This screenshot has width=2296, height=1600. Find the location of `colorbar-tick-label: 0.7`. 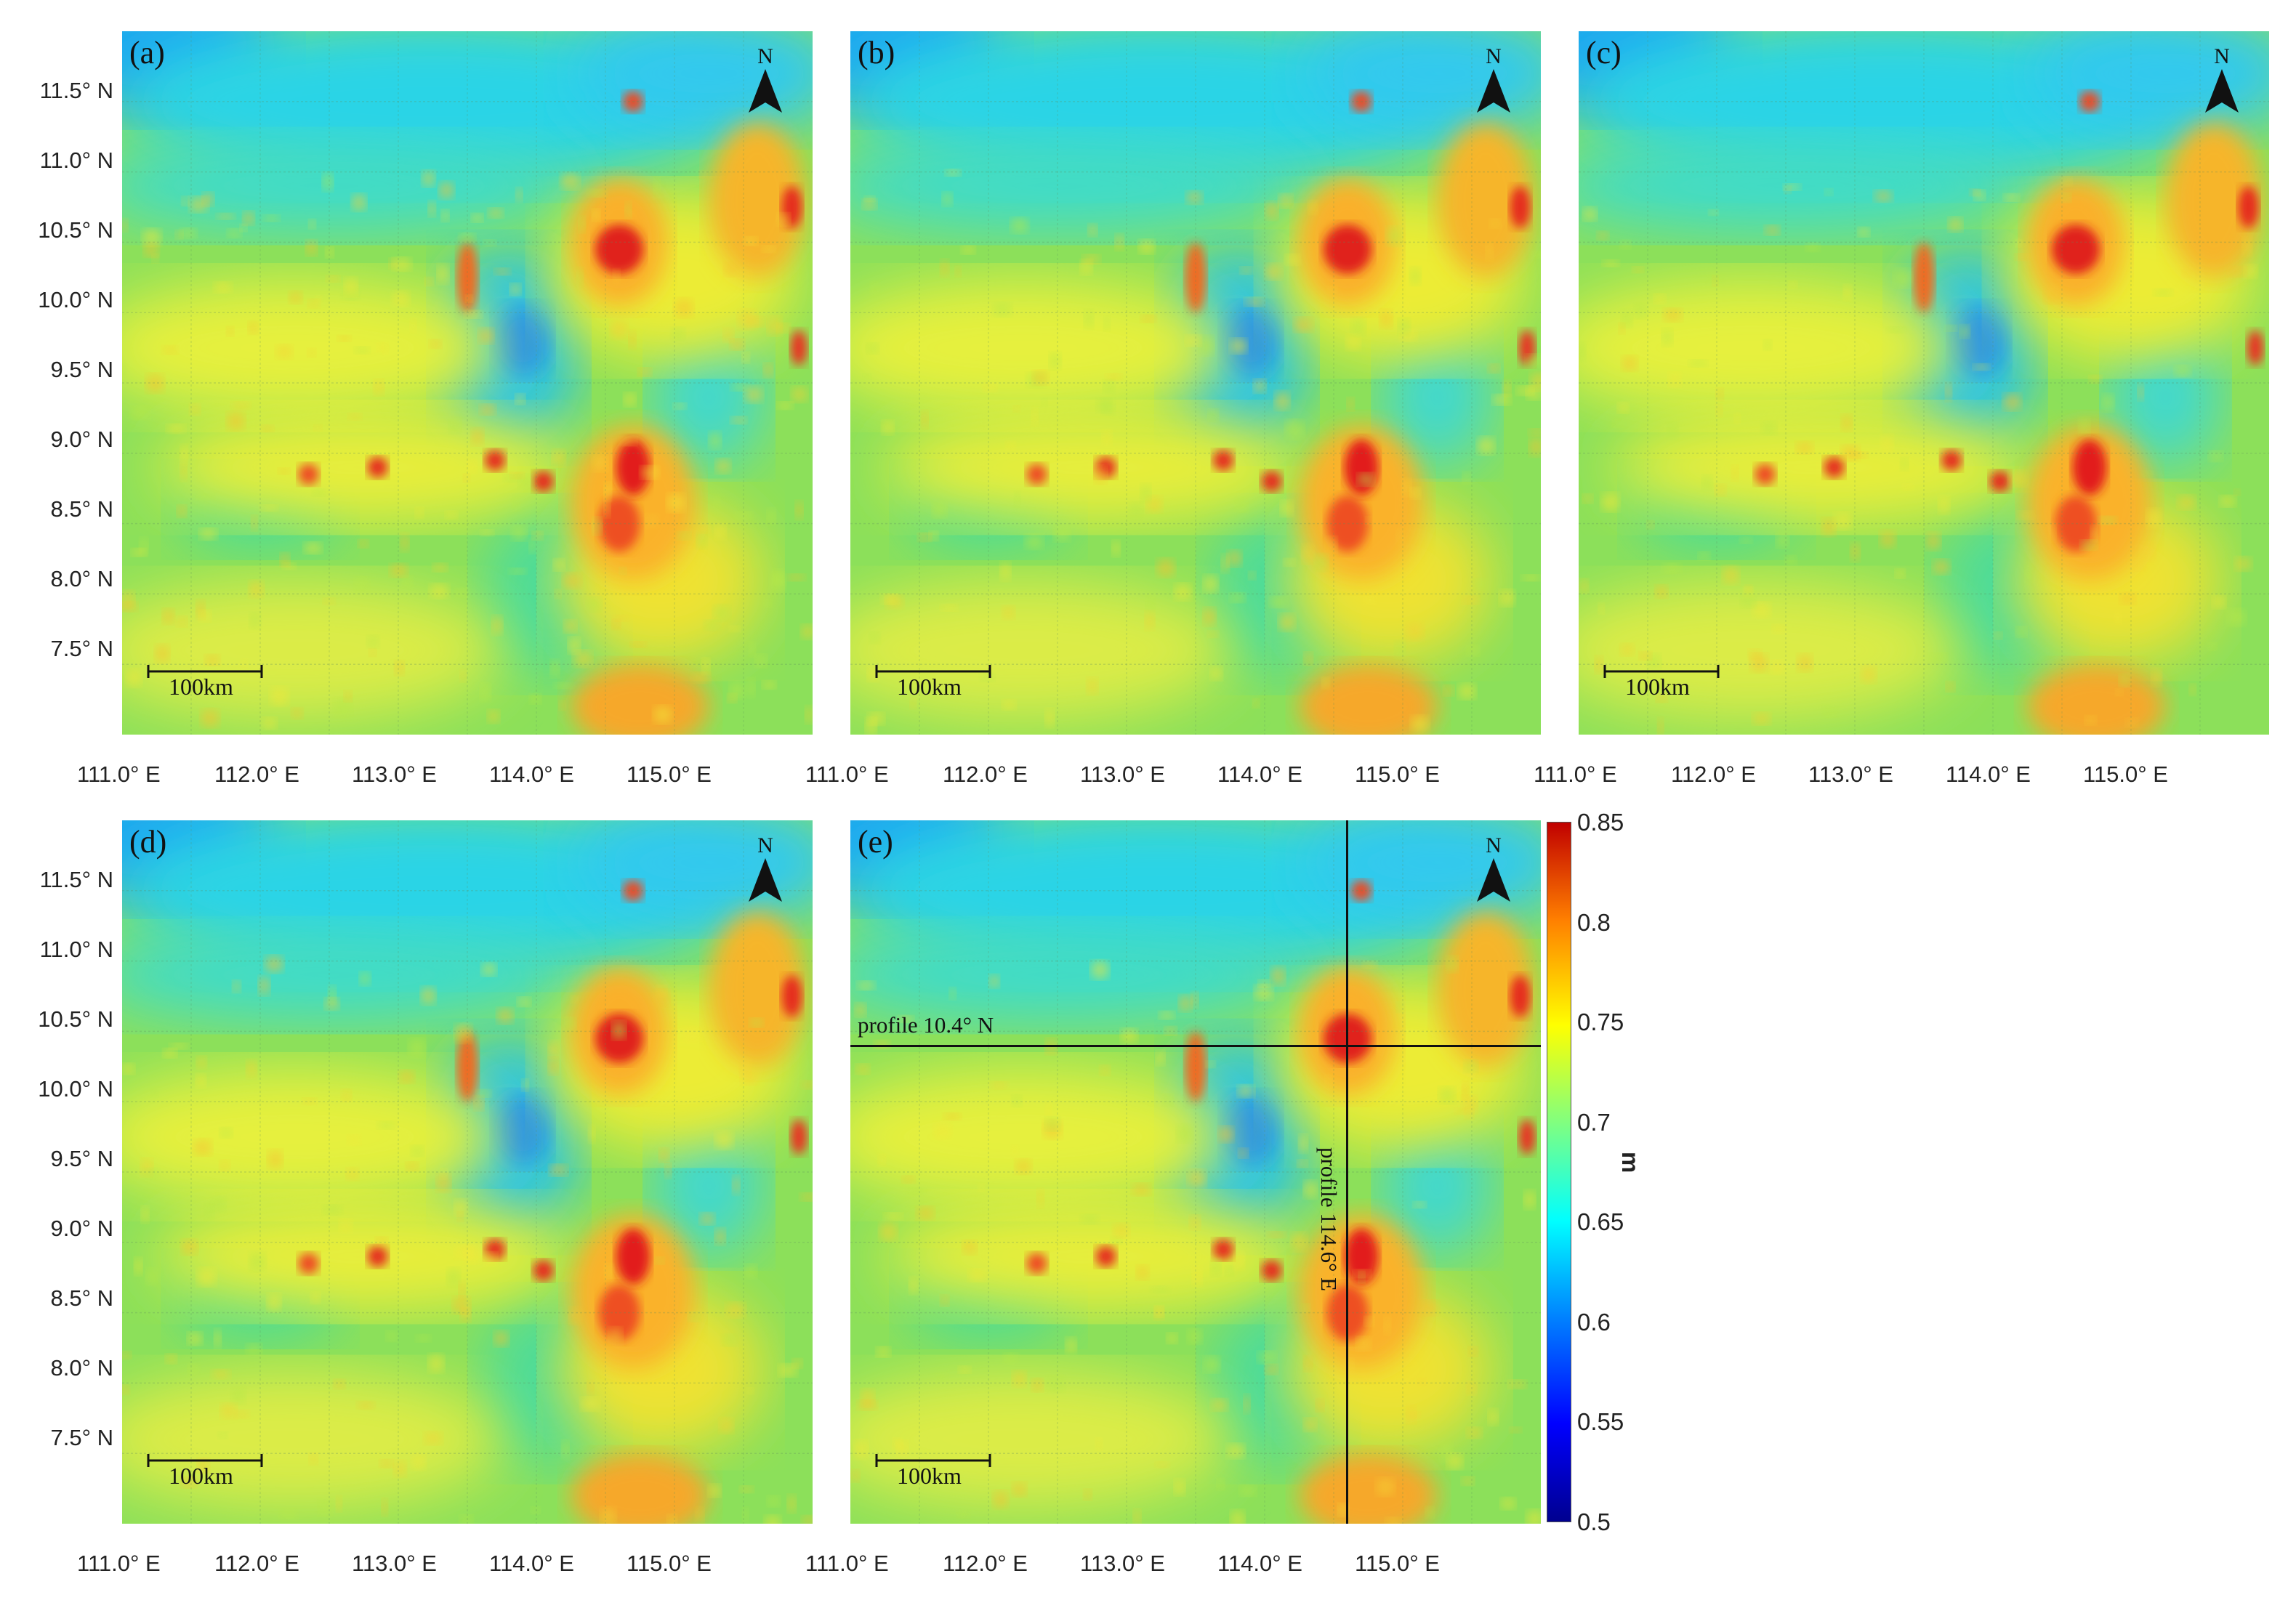

colorbar-tick-label: 0.7 is located at coordinates (1594, 1122).